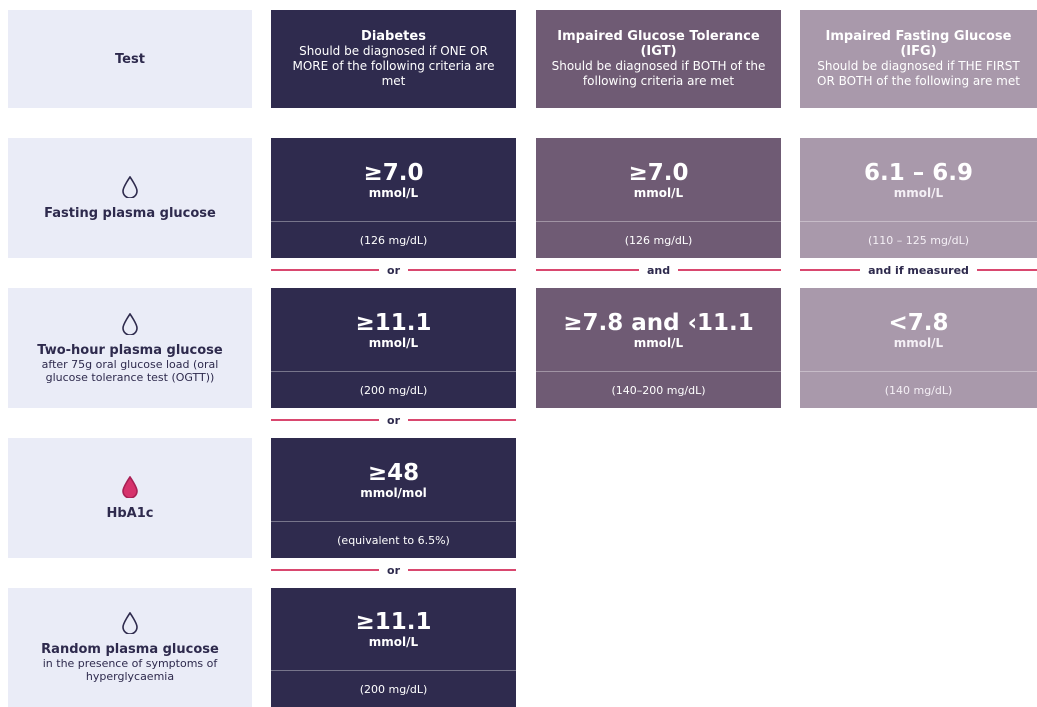 The image size is (1037, 707). Describe the element at coordinates (658, 44) in the screenshot. I see `header-title: Impaired Glucose Tolerance (IGT)` at that location.